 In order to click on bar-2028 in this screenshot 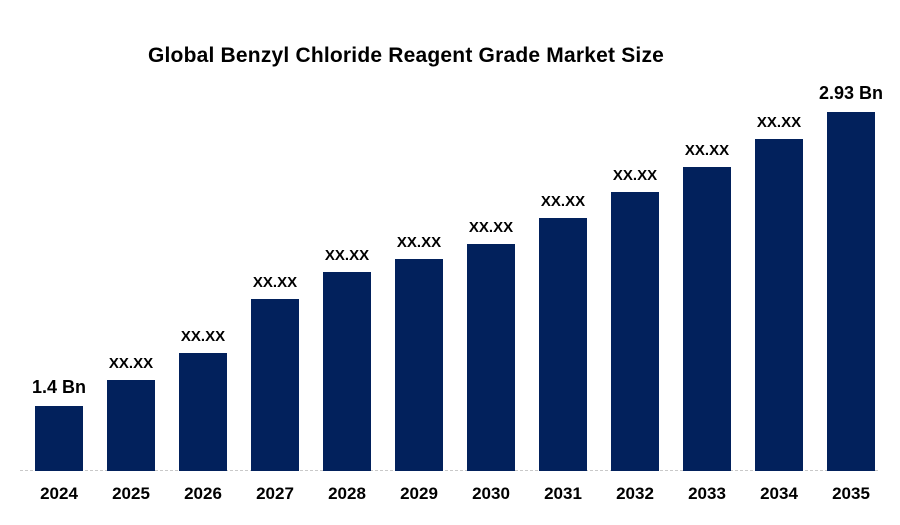, I will do `click(347, 371)`.